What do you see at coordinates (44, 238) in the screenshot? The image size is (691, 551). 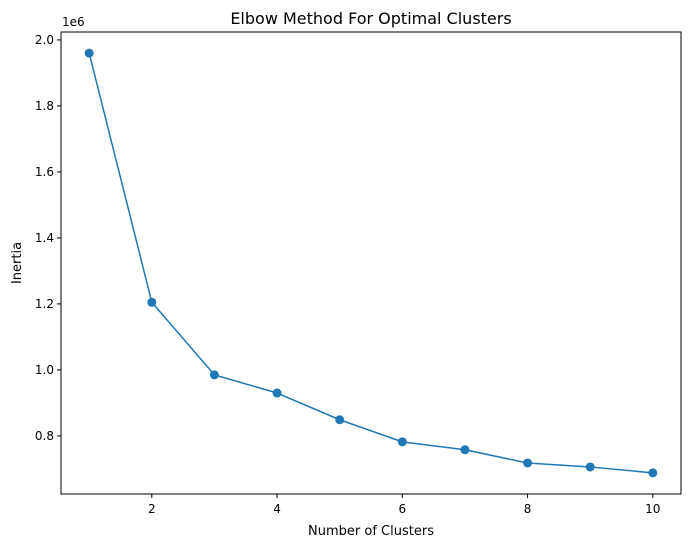 I see `y-tick-label: 1.4` at bounding box center [44, 238].